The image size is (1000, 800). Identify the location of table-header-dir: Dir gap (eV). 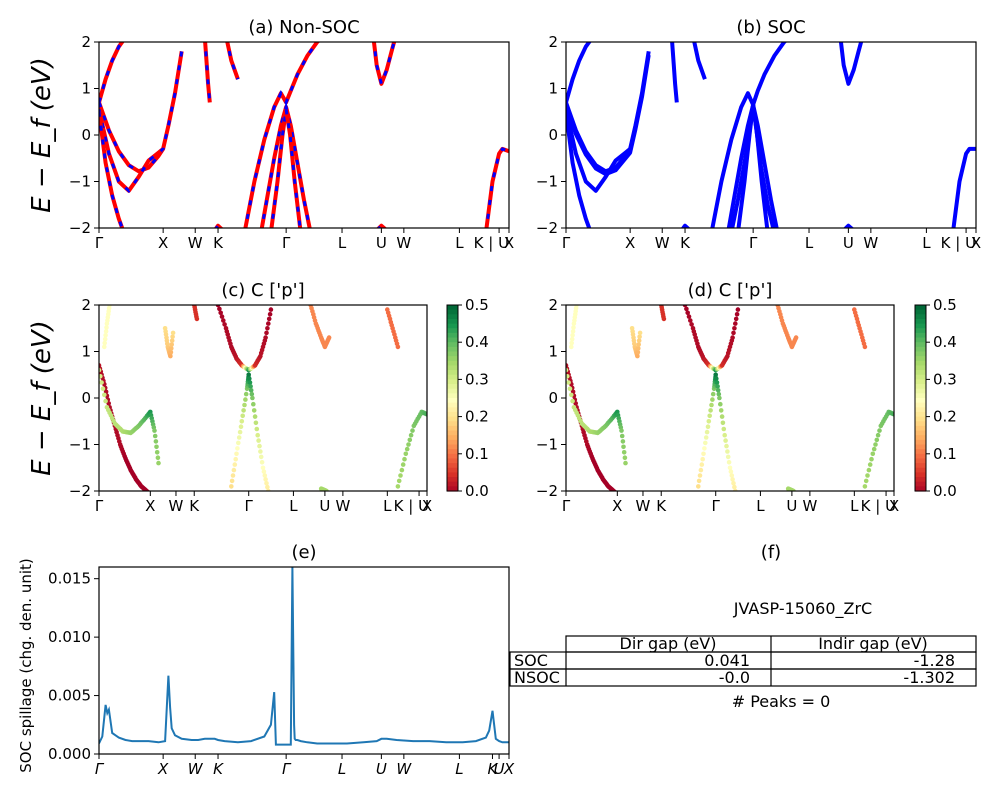
(668, 643).